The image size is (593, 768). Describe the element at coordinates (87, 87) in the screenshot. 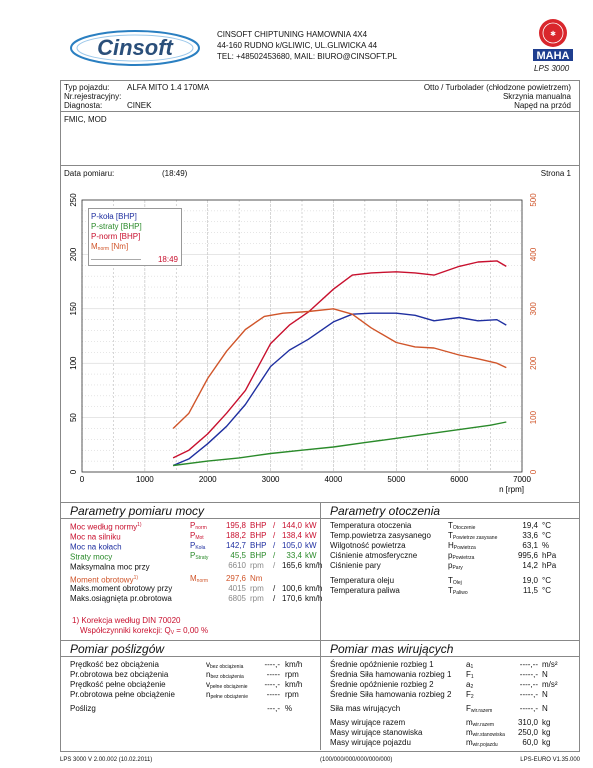

I see `vehicle-type-label: Typ pojazdu:` at that location.